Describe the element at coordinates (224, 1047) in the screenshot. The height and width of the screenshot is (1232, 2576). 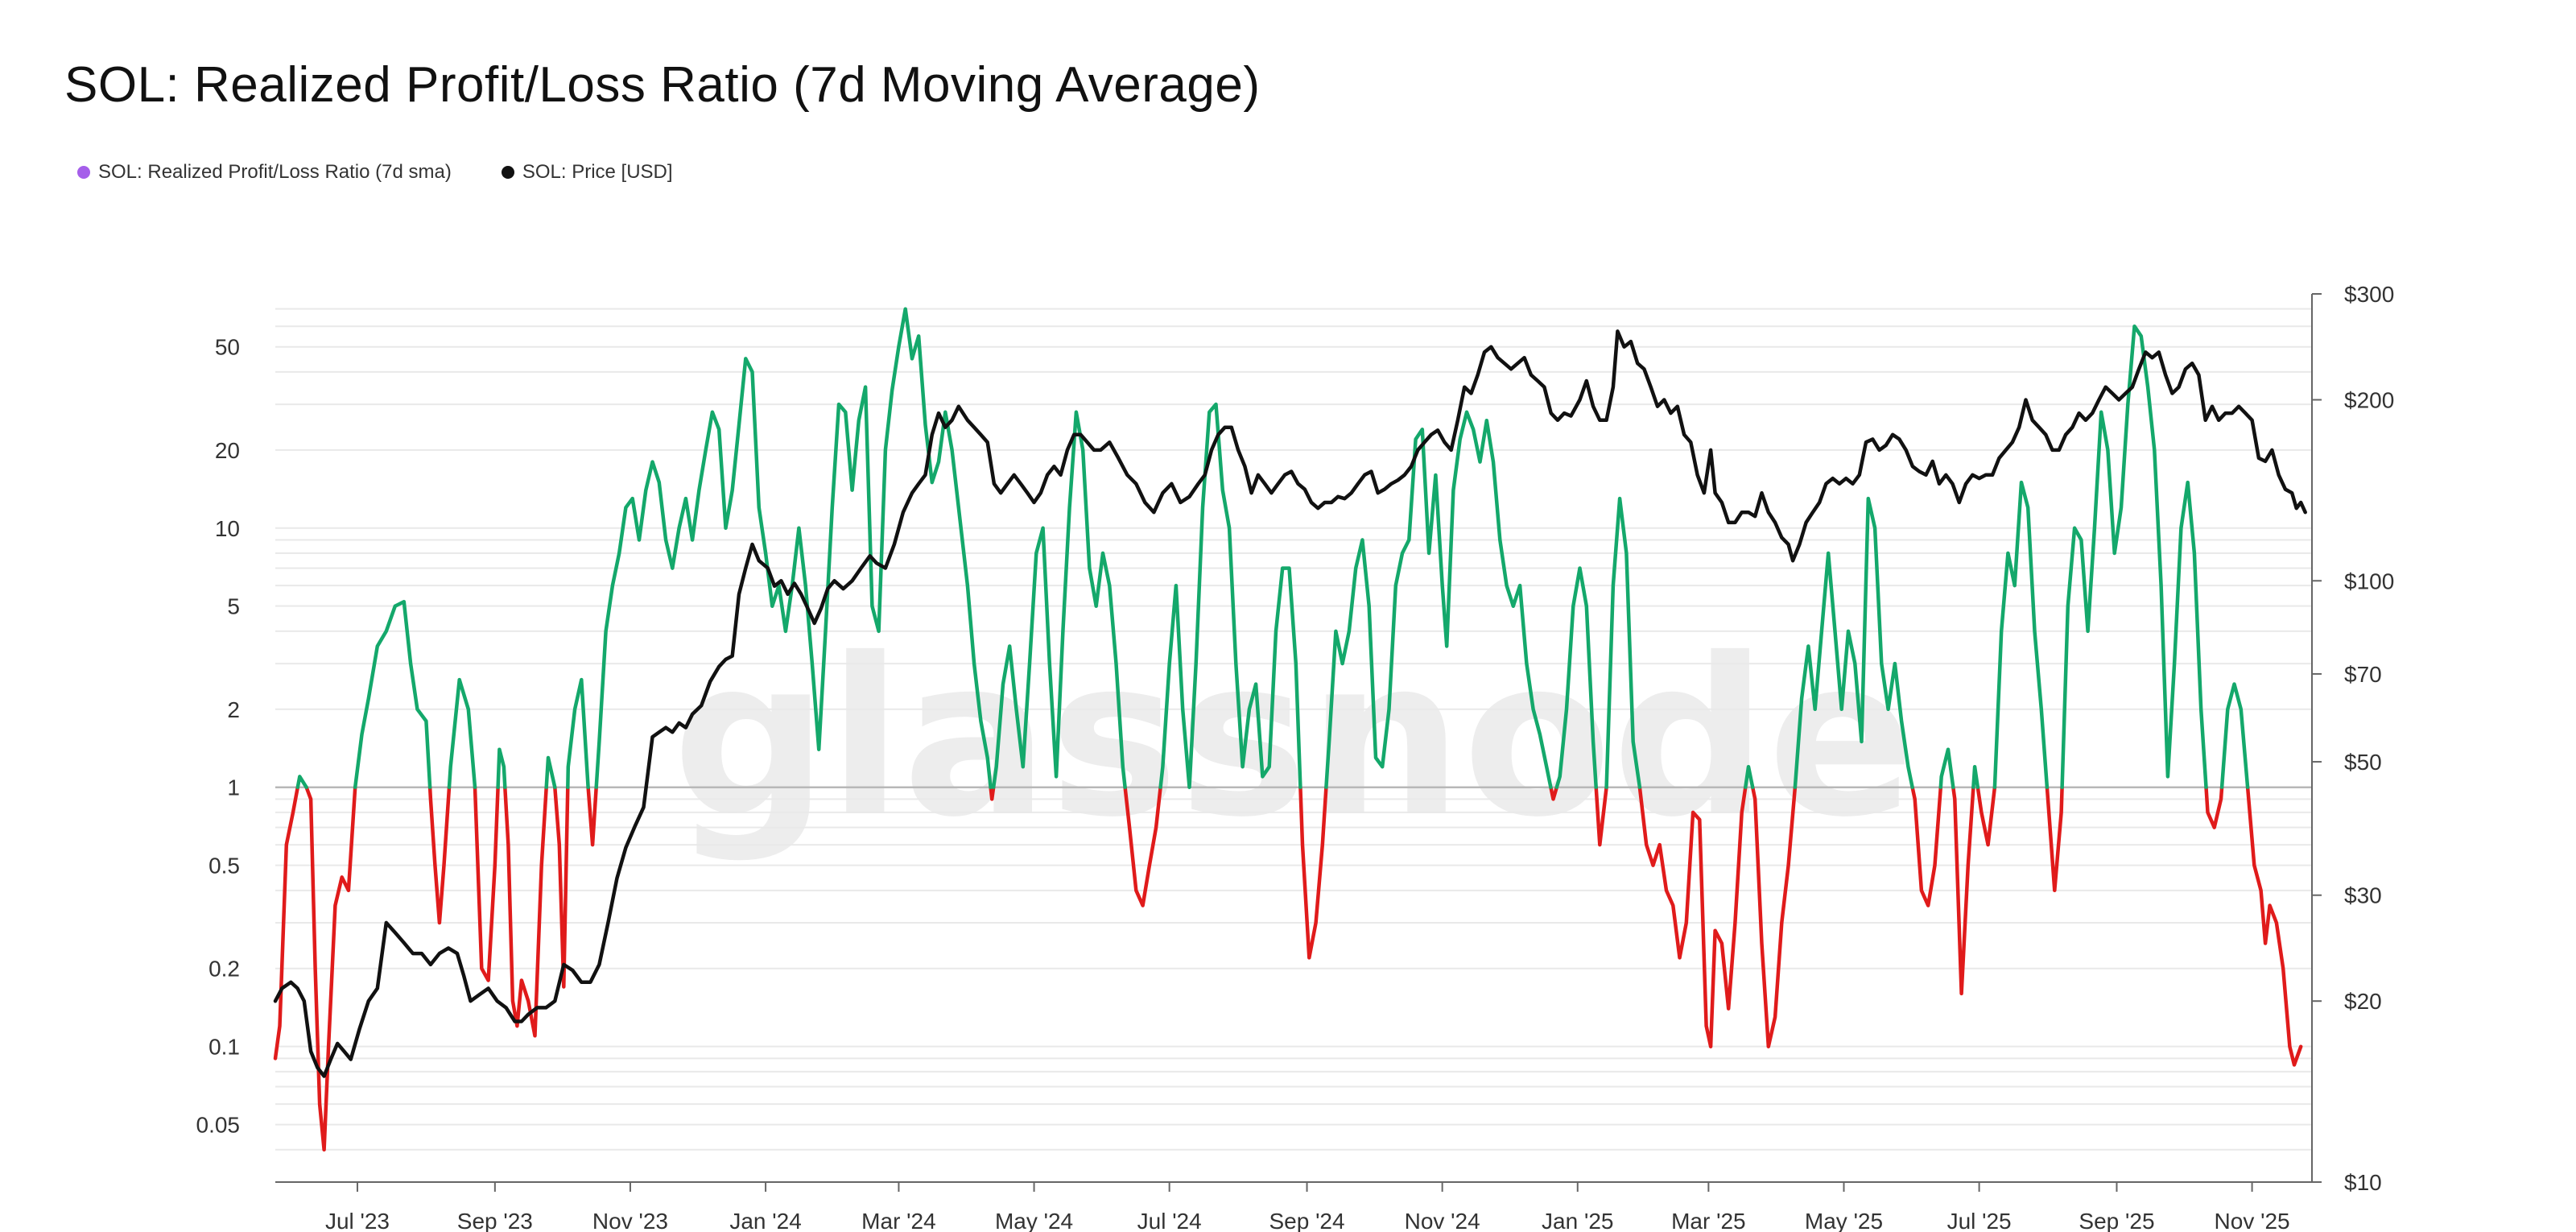
I see `y-left-tick-label: 0.1` at that location.